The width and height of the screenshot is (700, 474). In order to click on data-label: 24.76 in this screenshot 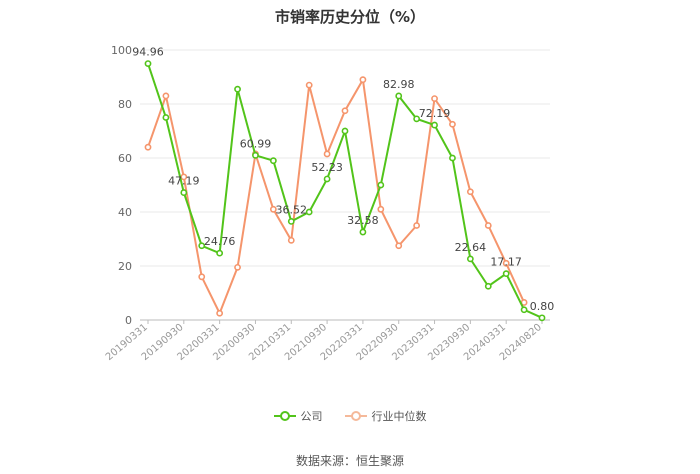, I will do `click(220, 241)`.